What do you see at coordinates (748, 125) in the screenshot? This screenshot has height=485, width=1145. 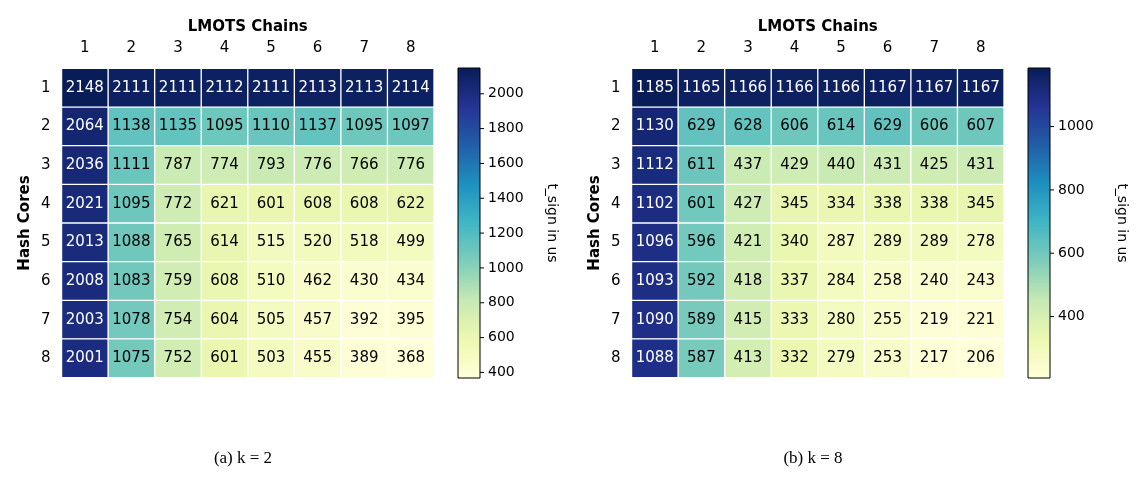 I see `data-label: 628` at bounding box center [748, 125].